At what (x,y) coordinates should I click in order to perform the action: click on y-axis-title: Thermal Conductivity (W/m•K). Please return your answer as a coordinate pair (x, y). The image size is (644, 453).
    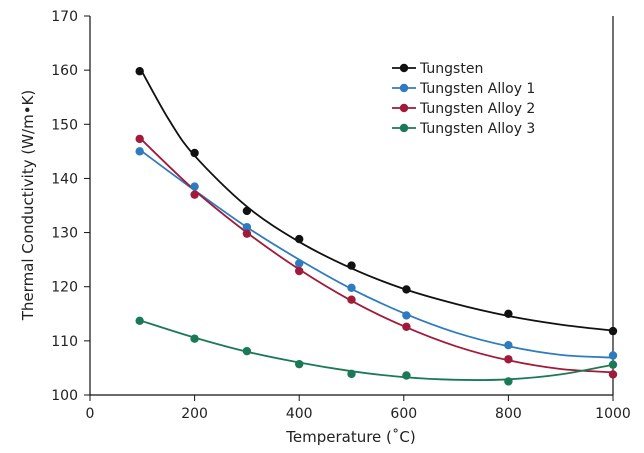
    Looking at the image, I should click on (28, 205).